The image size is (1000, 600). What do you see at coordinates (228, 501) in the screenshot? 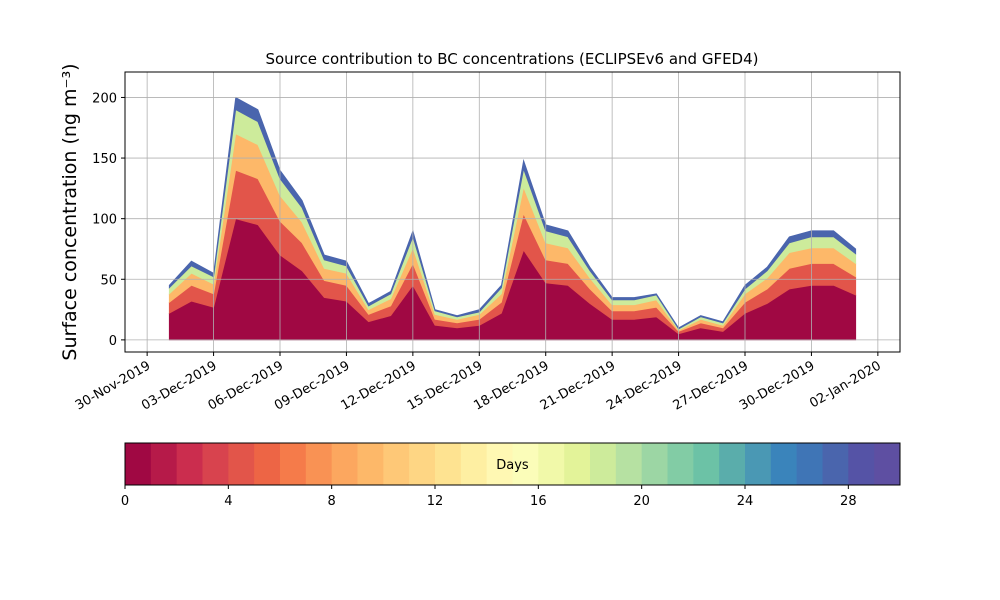
I see `colorbar-tick-label: 4` at bounding box center [228, 501].